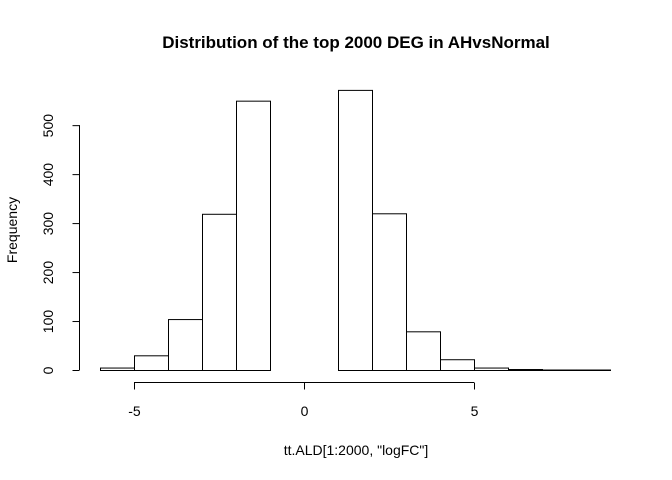 The height and width of the screenshot is (480, 672). Describe the element at coordinates (475, 411) in the screenshot. I see `x-tick-label: 5` at that location.